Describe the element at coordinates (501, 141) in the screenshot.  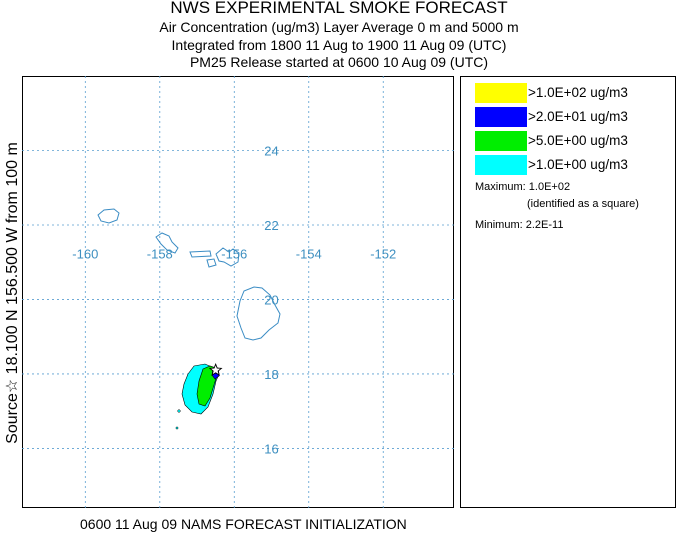
I see `legend-swatch-green` at that location.